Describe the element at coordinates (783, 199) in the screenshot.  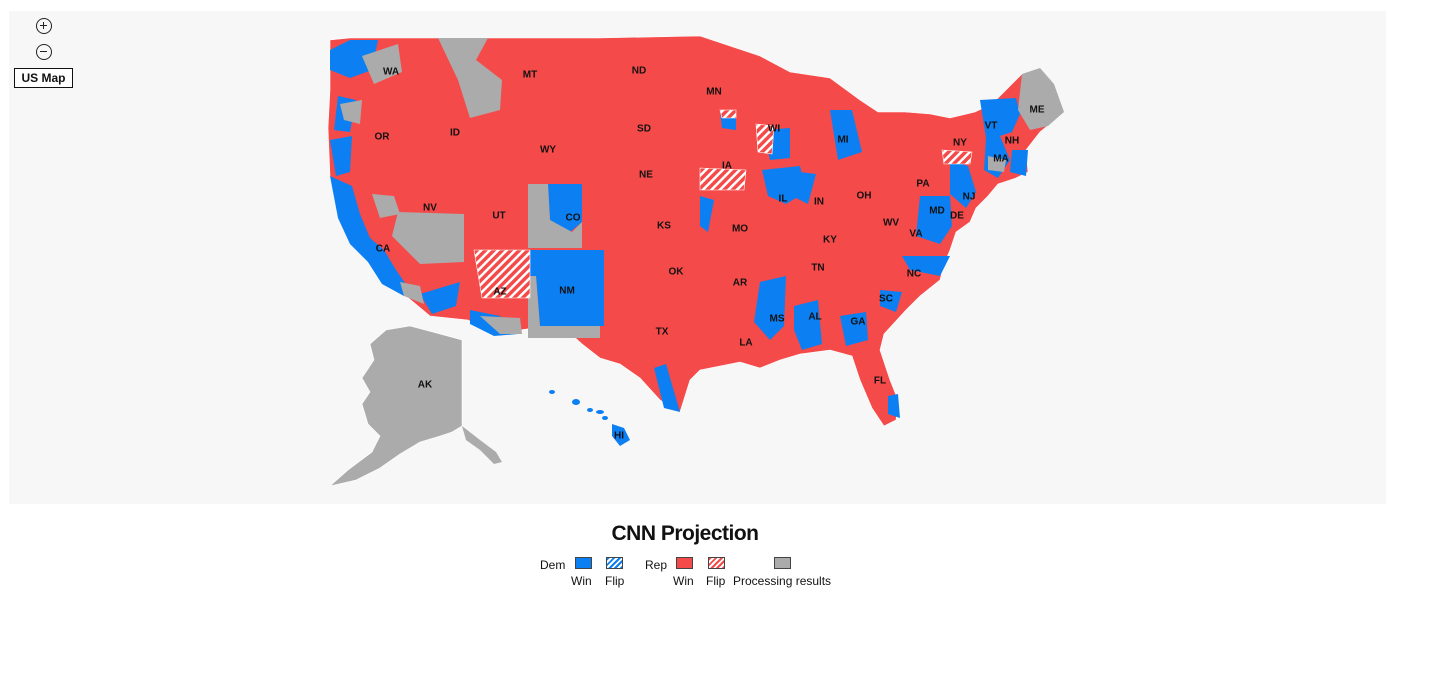
I see `state-label-il: IL` at that location.